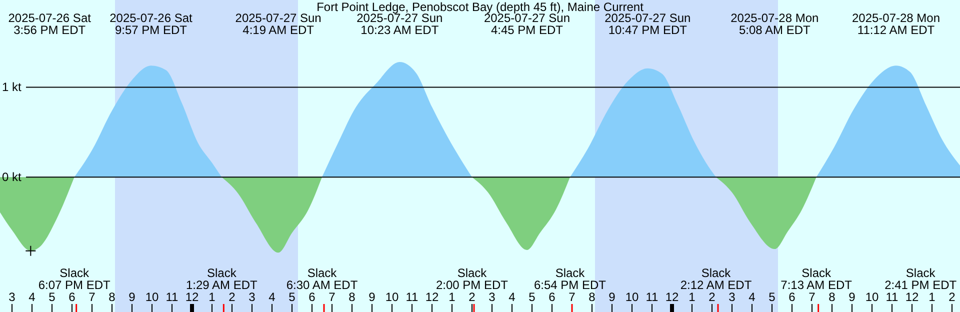 The image size is (960, 312). Describe the element at coordinates (152, 24) in the screenshot. I see `annotation: 2025-07-26 Sat 9:57 PM EDT` at that location.